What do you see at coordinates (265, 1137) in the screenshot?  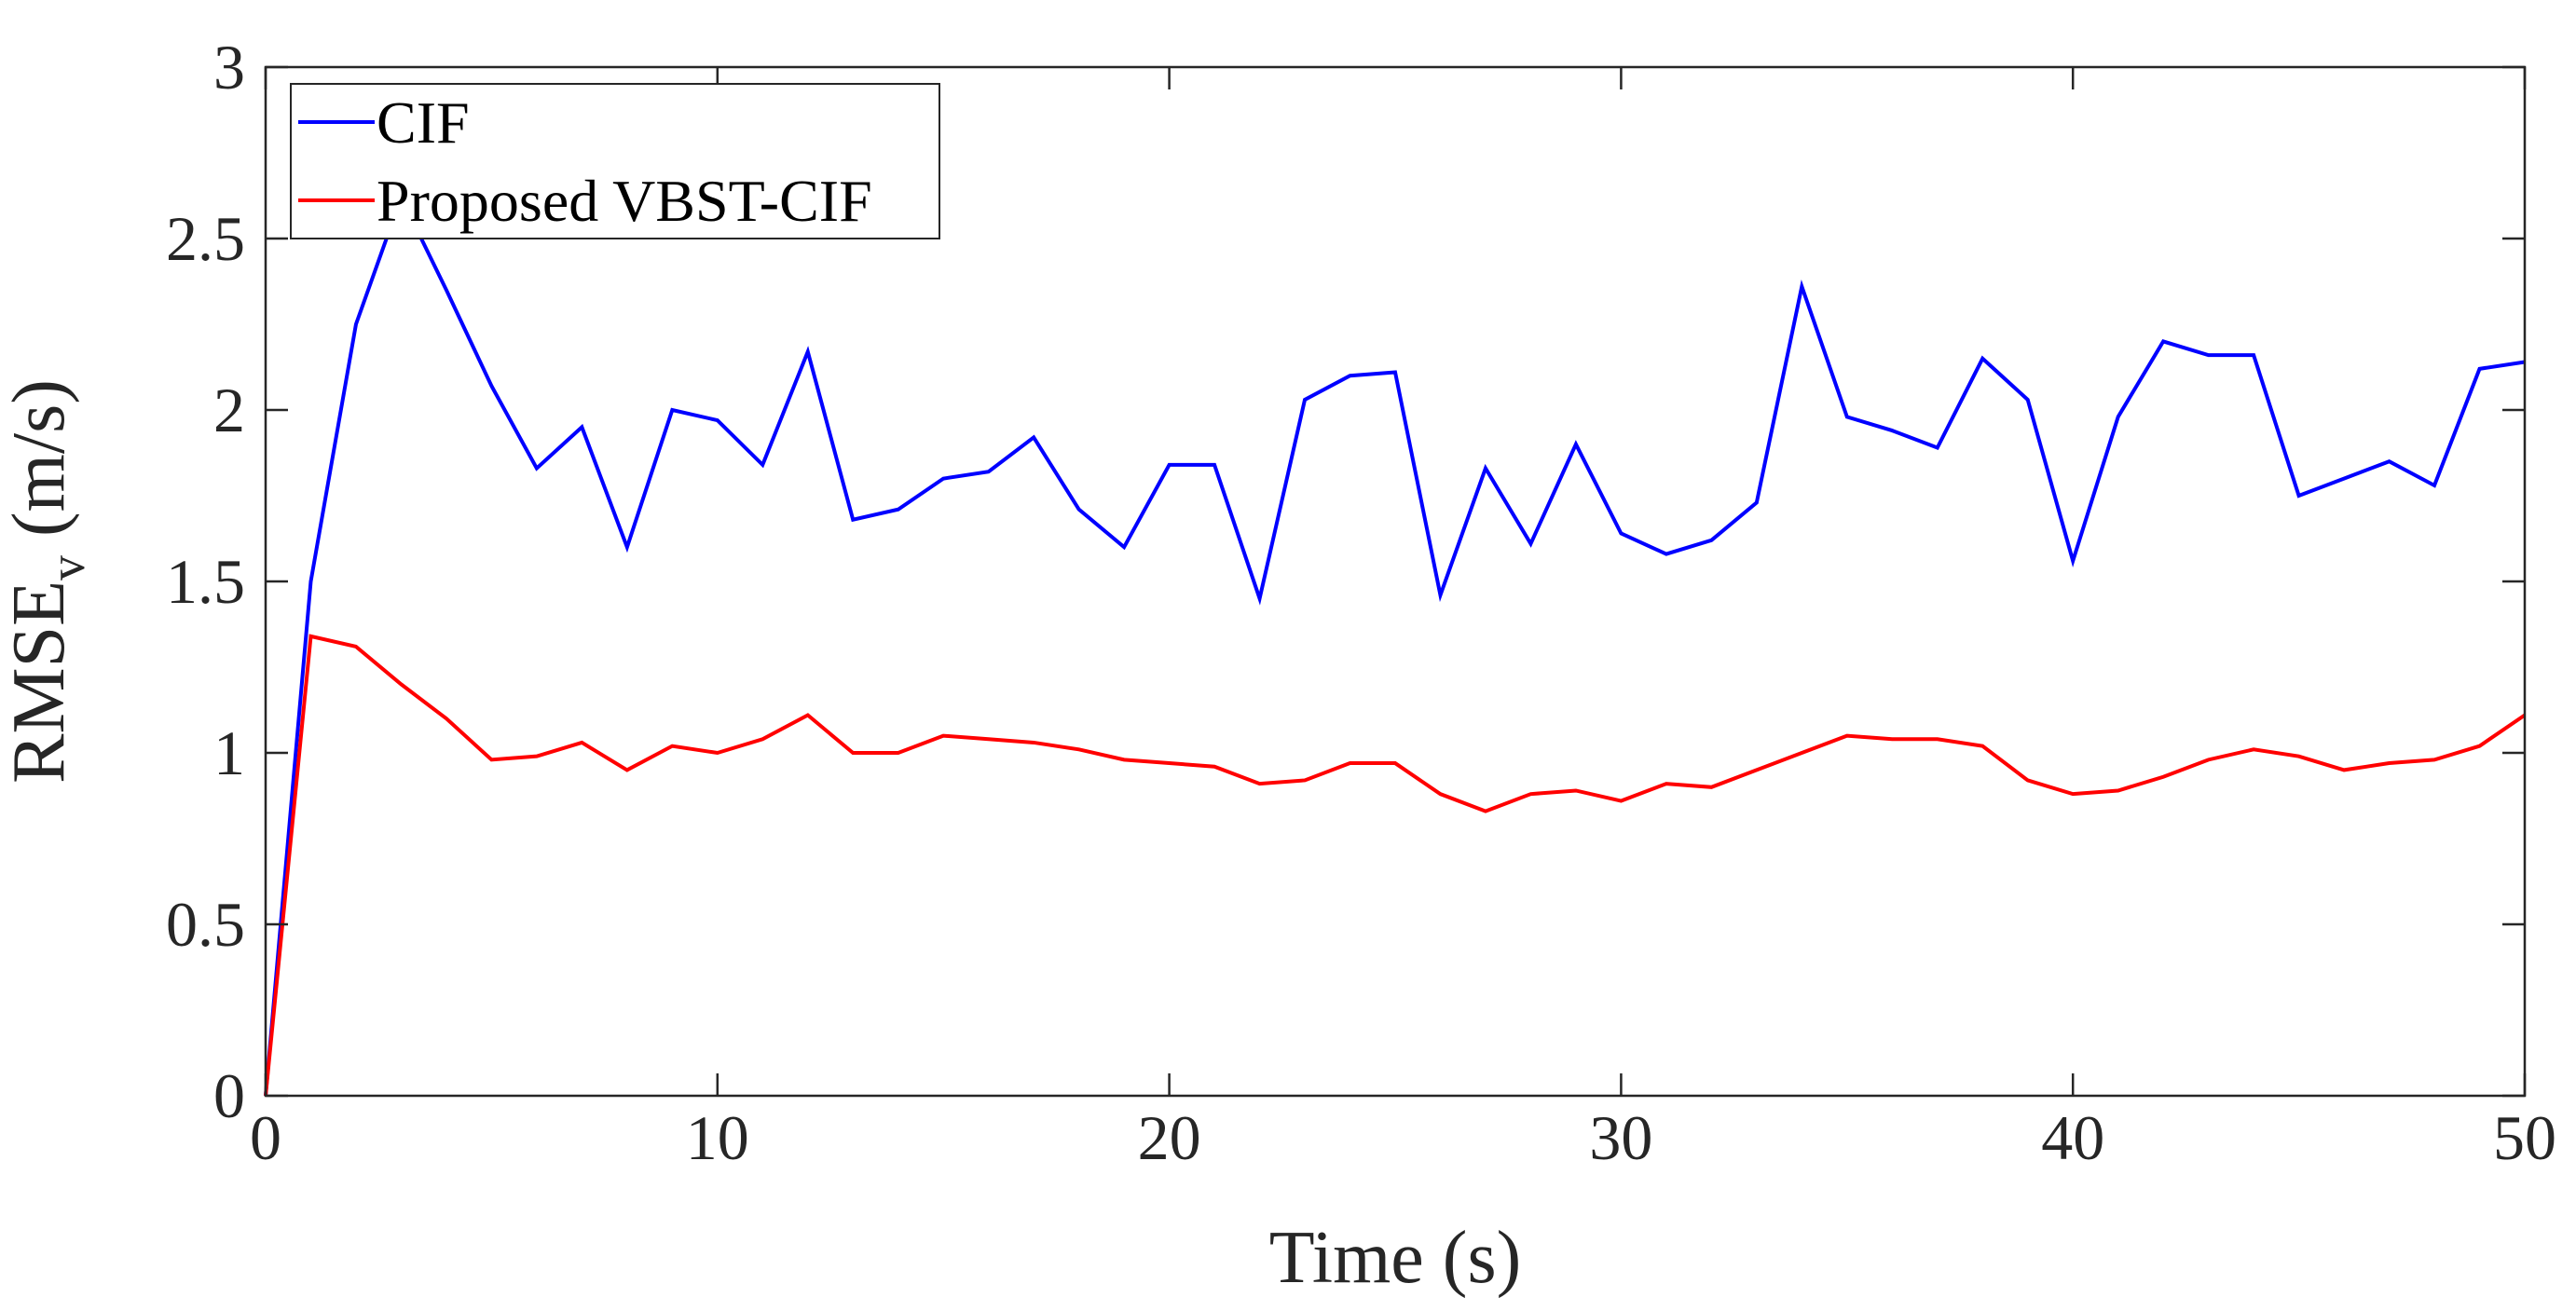 I see `x-tick-label: 0` at bounding box center [265, 1137].